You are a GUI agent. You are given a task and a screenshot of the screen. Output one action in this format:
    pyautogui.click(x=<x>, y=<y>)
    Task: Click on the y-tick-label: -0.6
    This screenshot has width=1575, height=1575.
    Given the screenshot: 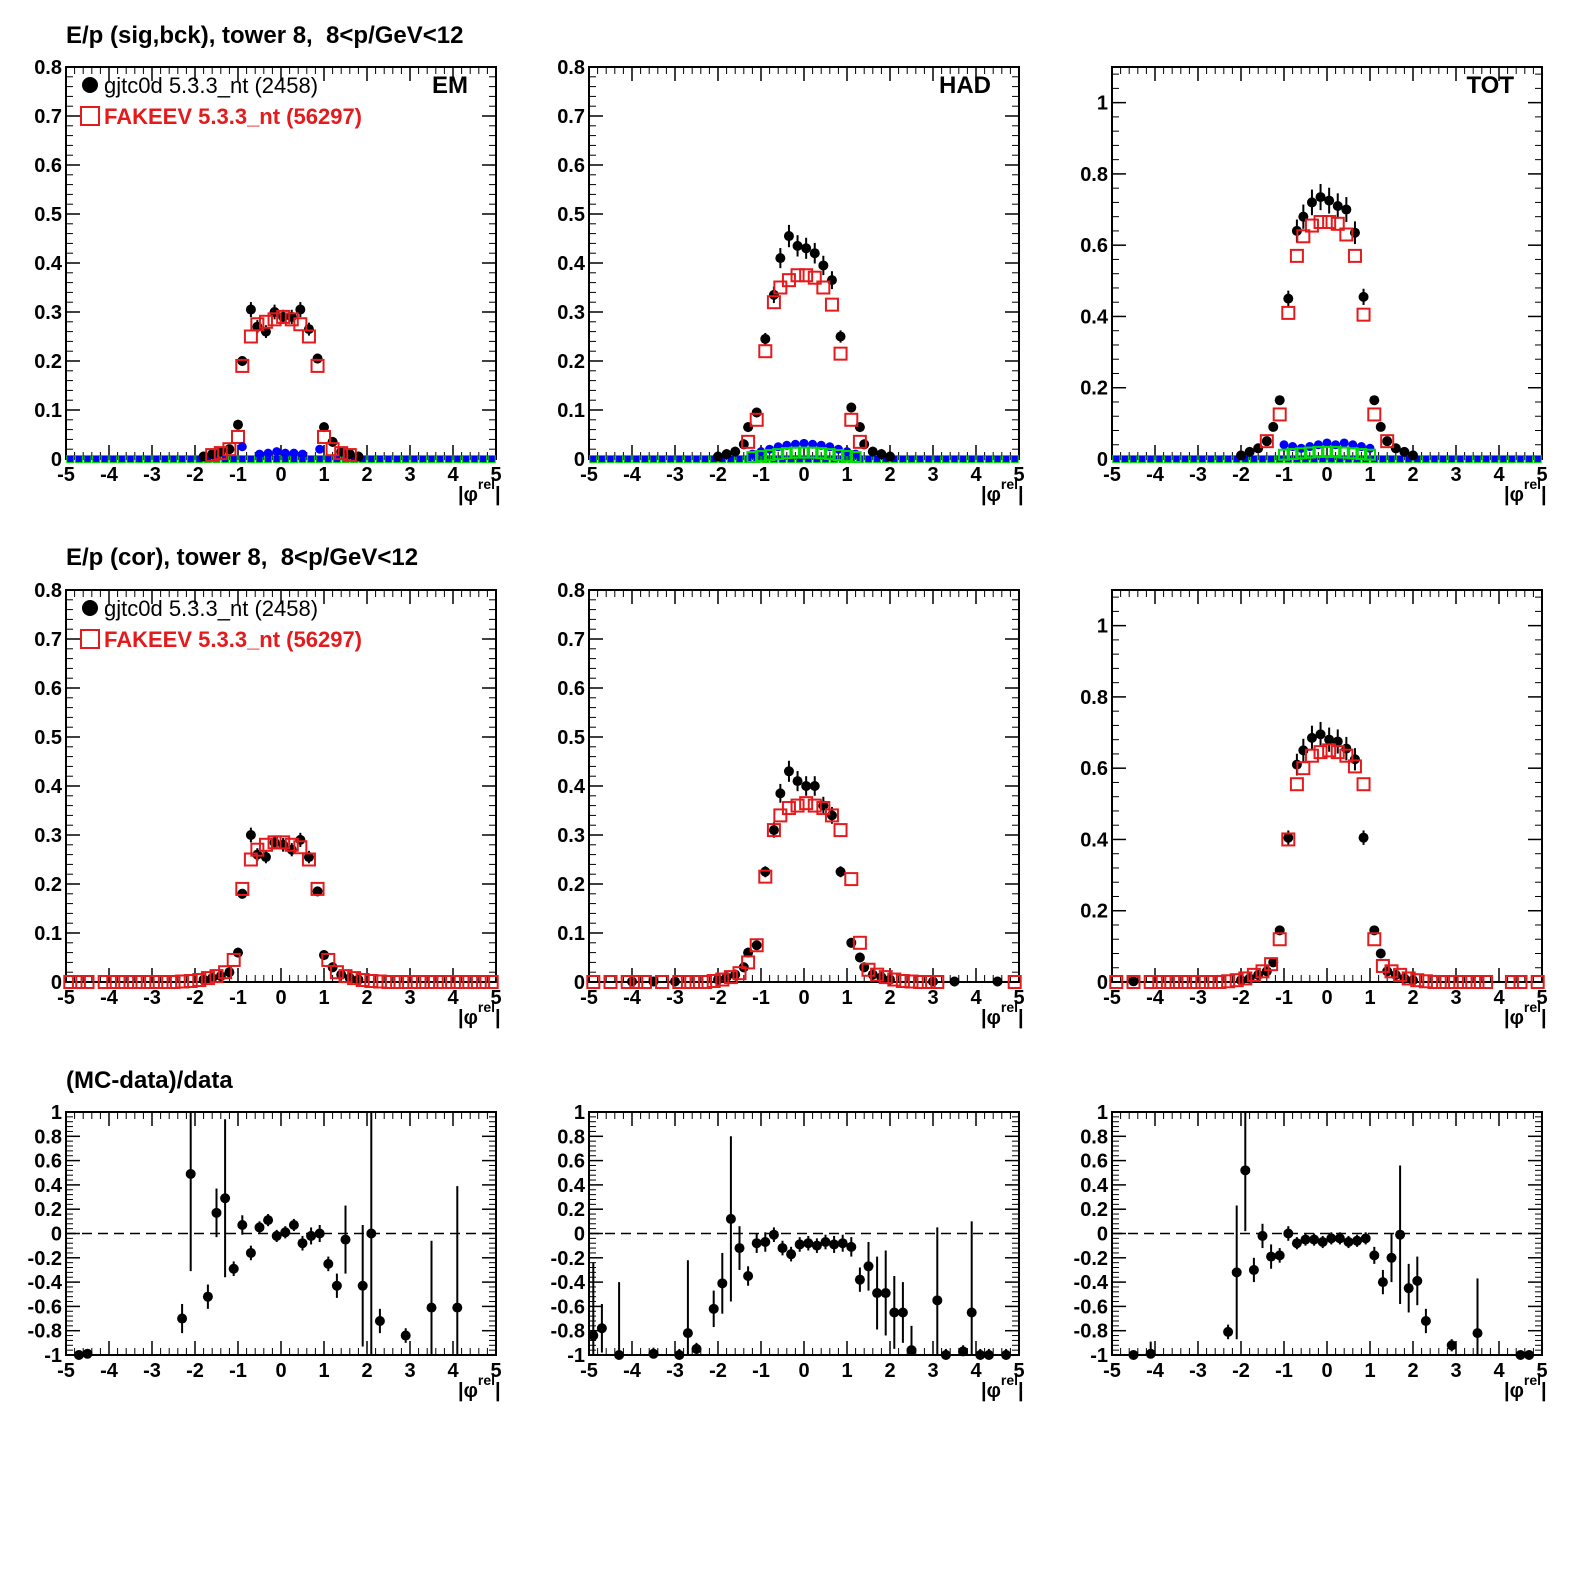 What is the action you would take?
    pyautogui.click(x=45, y=1307)
    